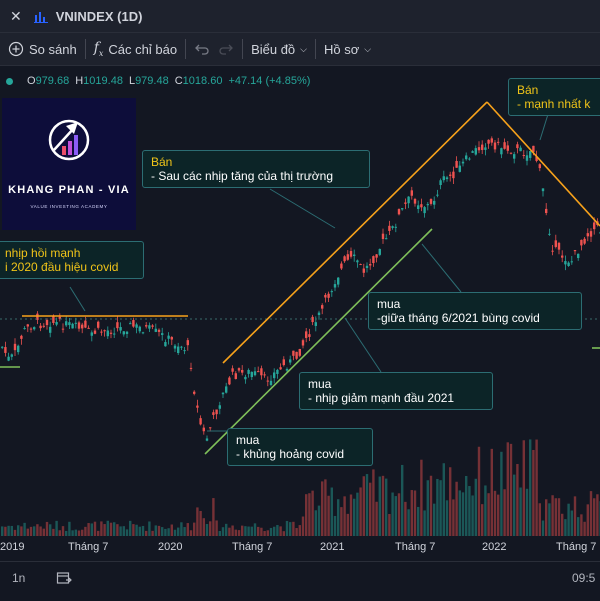  I want to click on annotation-sell-2: Bán - mạnh nhất k, so click(554, 97).